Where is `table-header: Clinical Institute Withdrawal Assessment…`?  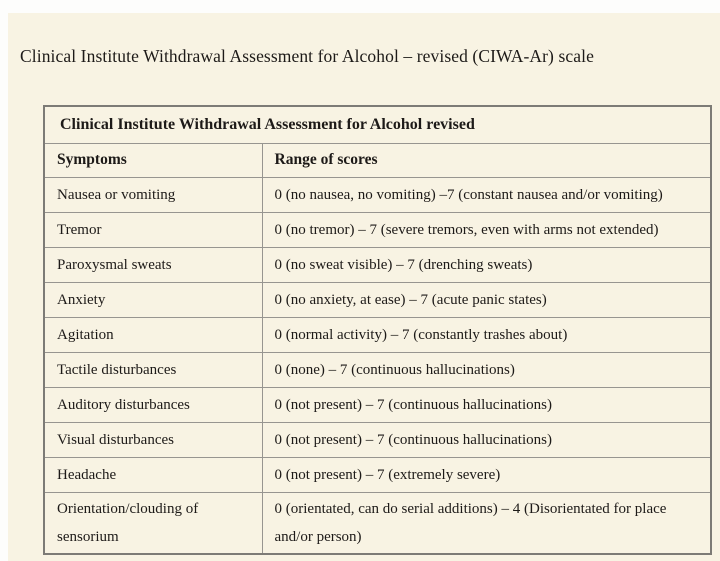
table-header: Clinical Institute Withdrawal Assessment… is located at coordinates (377, 124).